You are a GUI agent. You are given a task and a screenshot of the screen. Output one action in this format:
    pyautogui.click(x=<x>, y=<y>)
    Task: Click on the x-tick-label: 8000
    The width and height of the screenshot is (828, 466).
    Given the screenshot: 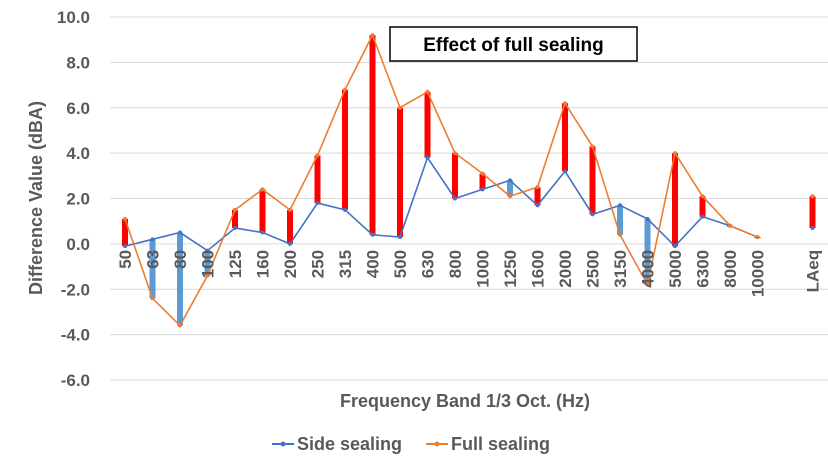 What is the action you would take?
    pyautogui.click(x=730, y=269)
    